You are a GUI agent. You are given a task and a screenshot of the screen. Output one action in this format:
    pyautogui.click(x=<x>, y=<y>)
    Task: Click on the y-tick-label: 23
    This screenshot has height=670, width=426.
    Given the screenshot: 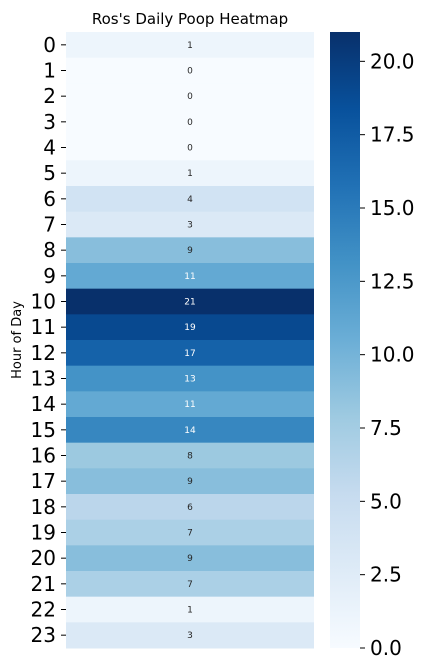 What is the action you would take?
    pyautogui.click(x=43, y=635)
    